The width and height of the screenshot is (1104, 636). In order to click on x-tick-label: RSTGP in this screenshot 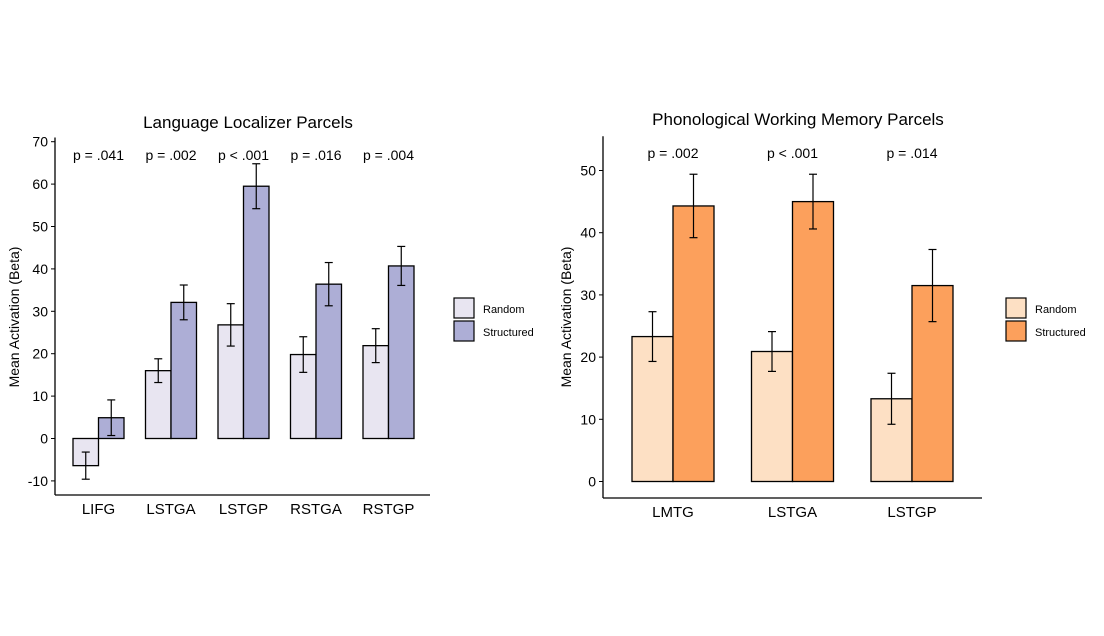, I will do `click(389, 509)`.